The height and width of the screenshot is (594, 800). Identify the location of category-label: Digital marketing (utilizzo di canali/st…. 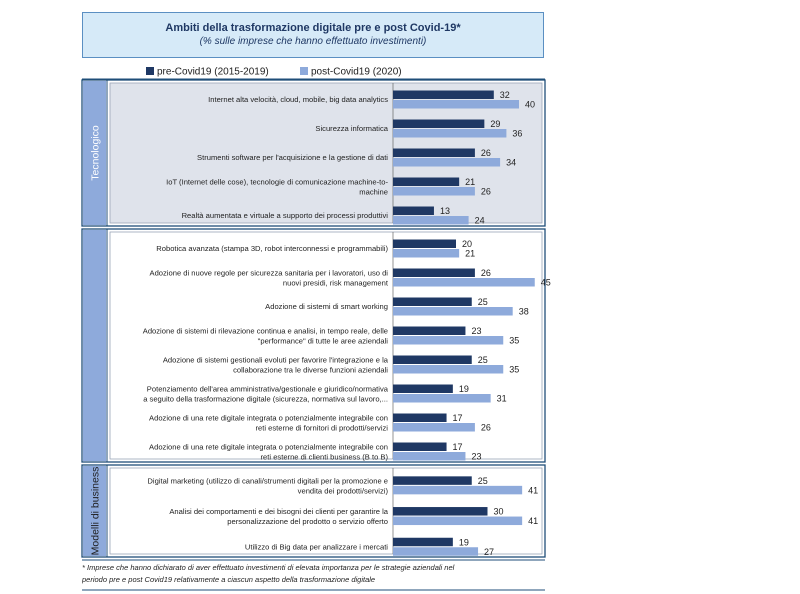
(267, 480).